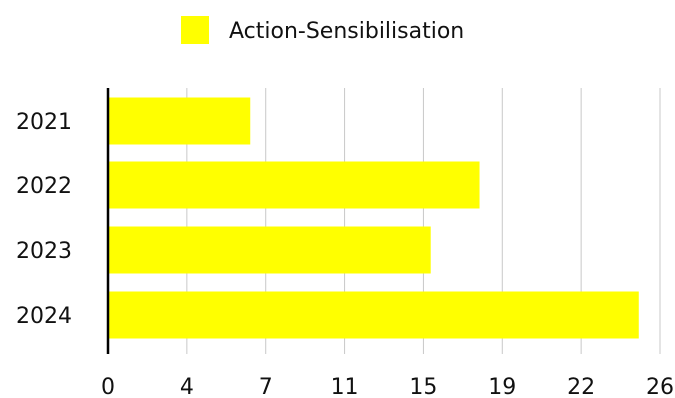 The width and height of the screenshot is (675, 398). I want to click on x-tick-label: 11, so click(345, 386).